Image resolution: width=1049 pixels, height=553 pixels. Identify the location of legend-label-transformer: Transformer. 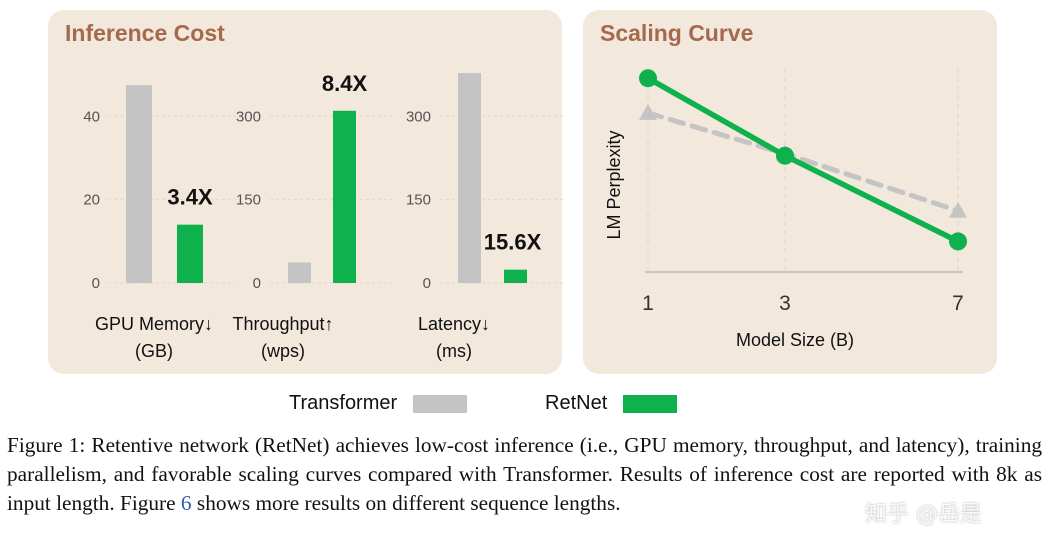
(343, 403).